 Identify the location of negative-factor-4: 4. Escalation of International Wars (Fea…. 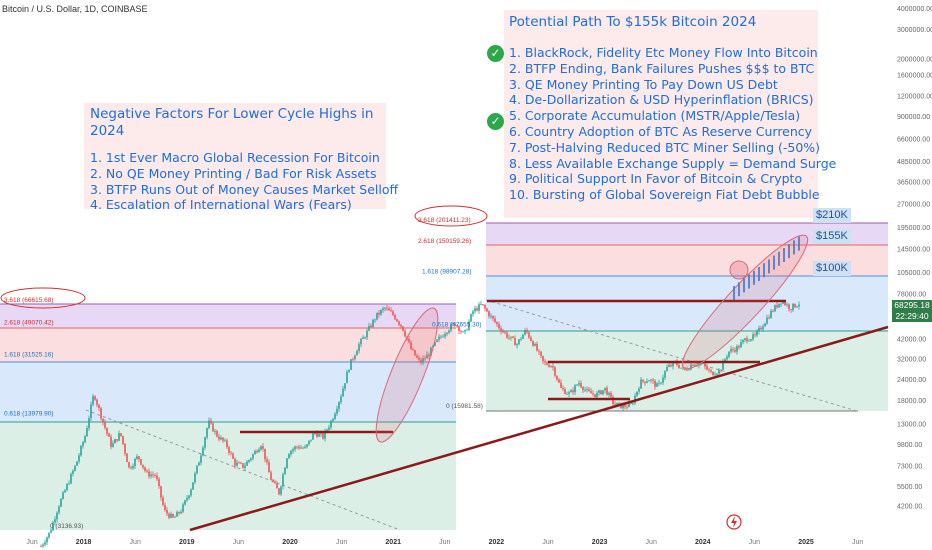
(221, 205).